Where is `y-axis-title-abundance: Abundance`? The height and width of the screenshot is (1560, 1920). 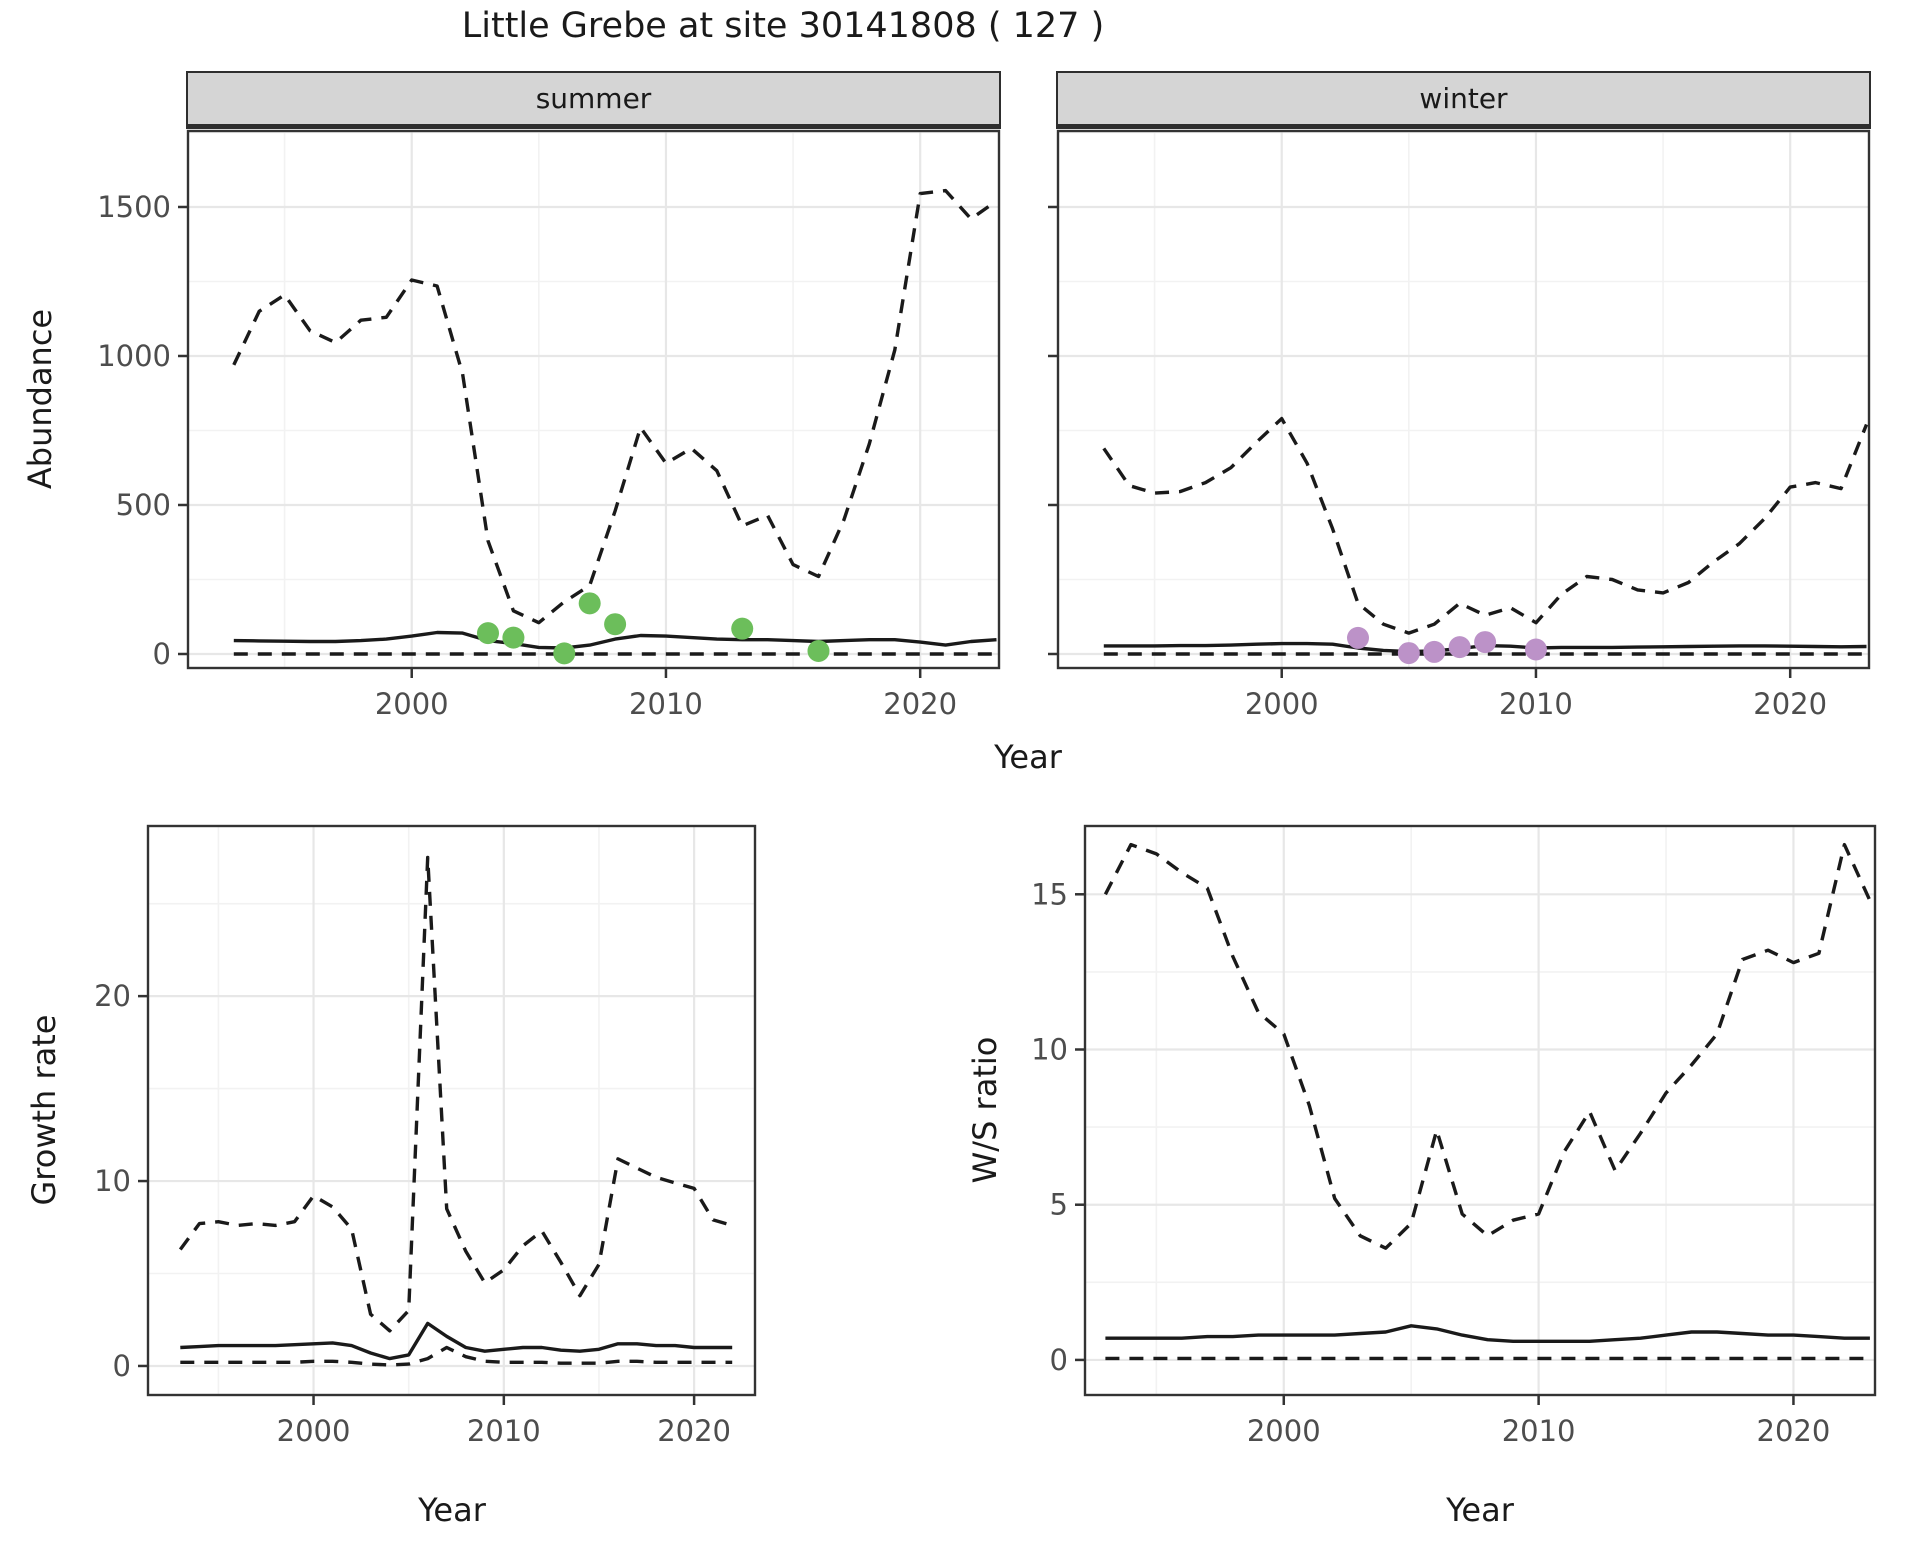
y-axis-title-abundance: Abundance is located at coordinates (40, 399).